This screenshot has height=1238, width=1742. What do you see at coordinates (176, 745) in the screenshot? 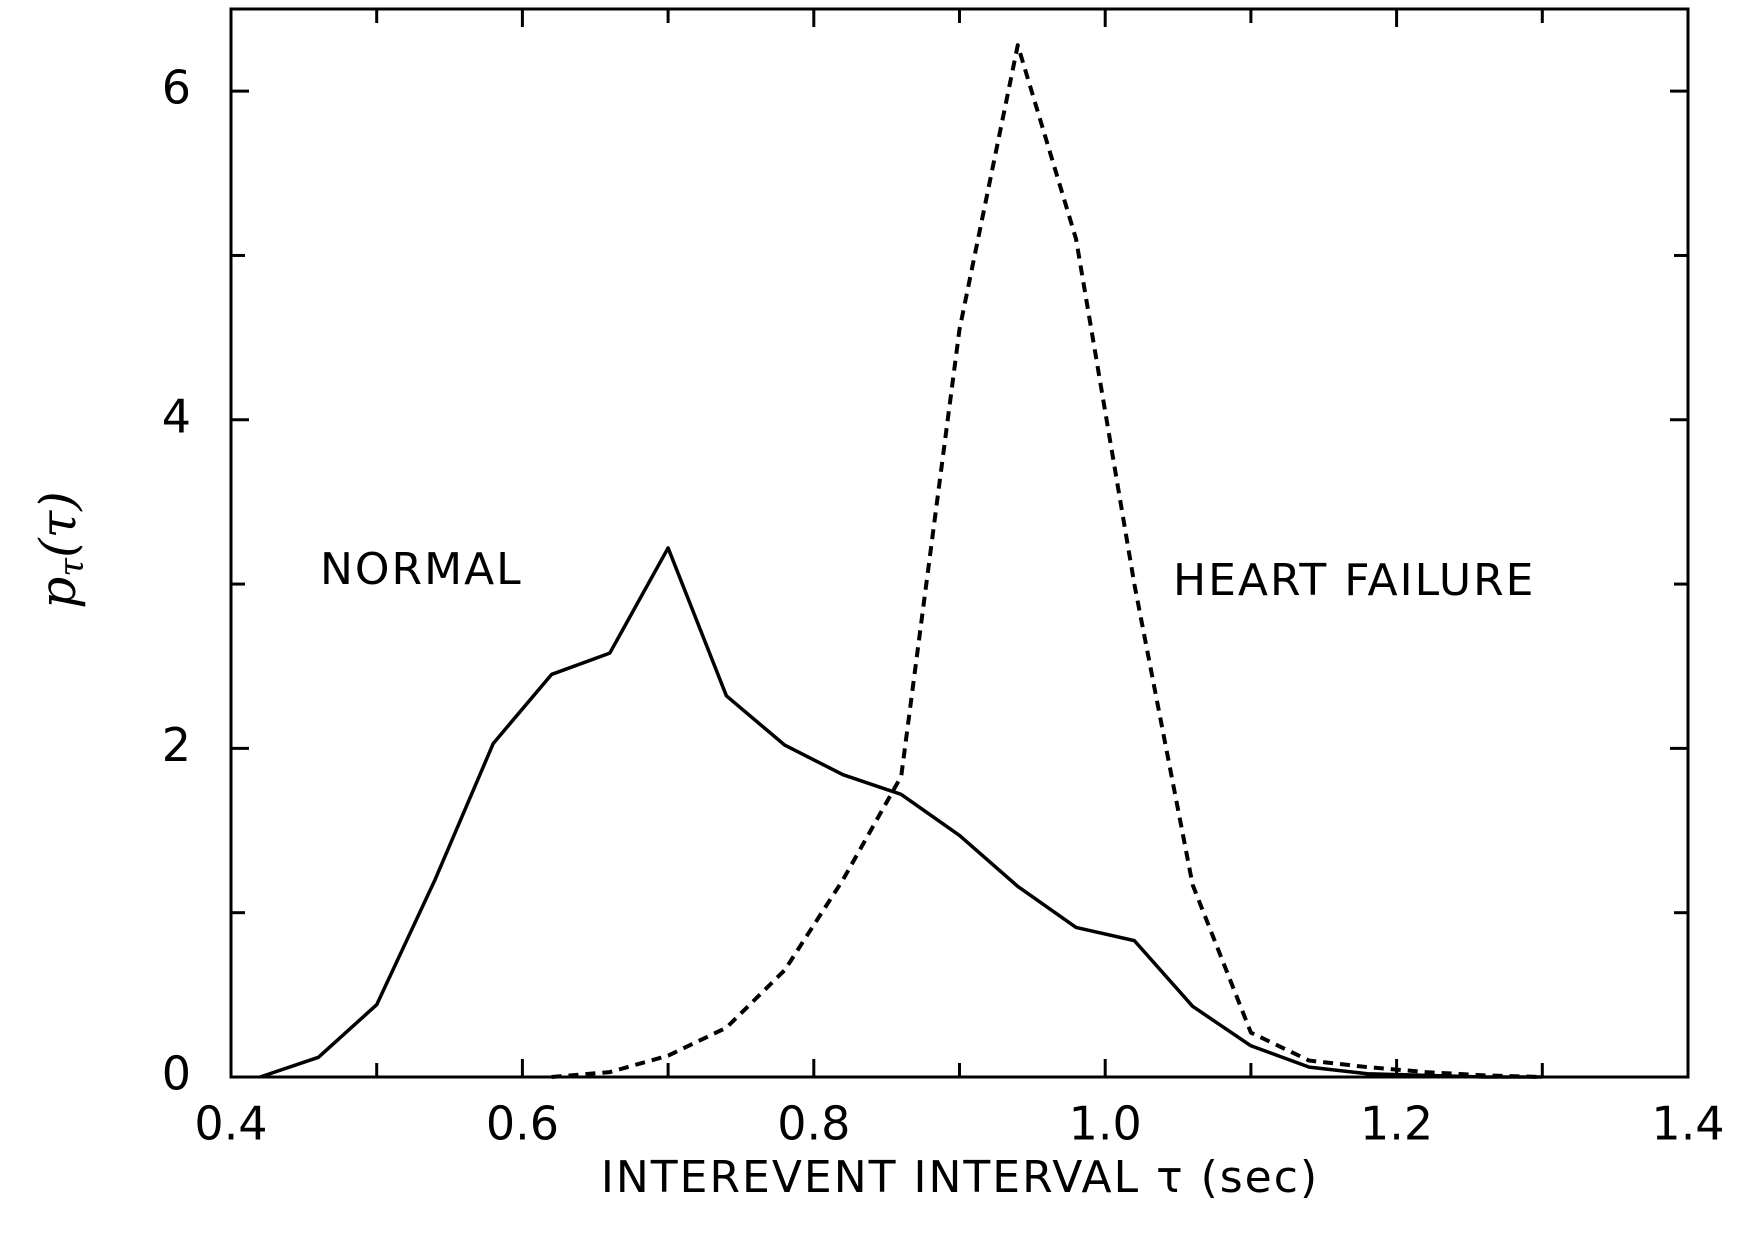
I see `y-tick-label: 2` at bounding box center [176, 745].